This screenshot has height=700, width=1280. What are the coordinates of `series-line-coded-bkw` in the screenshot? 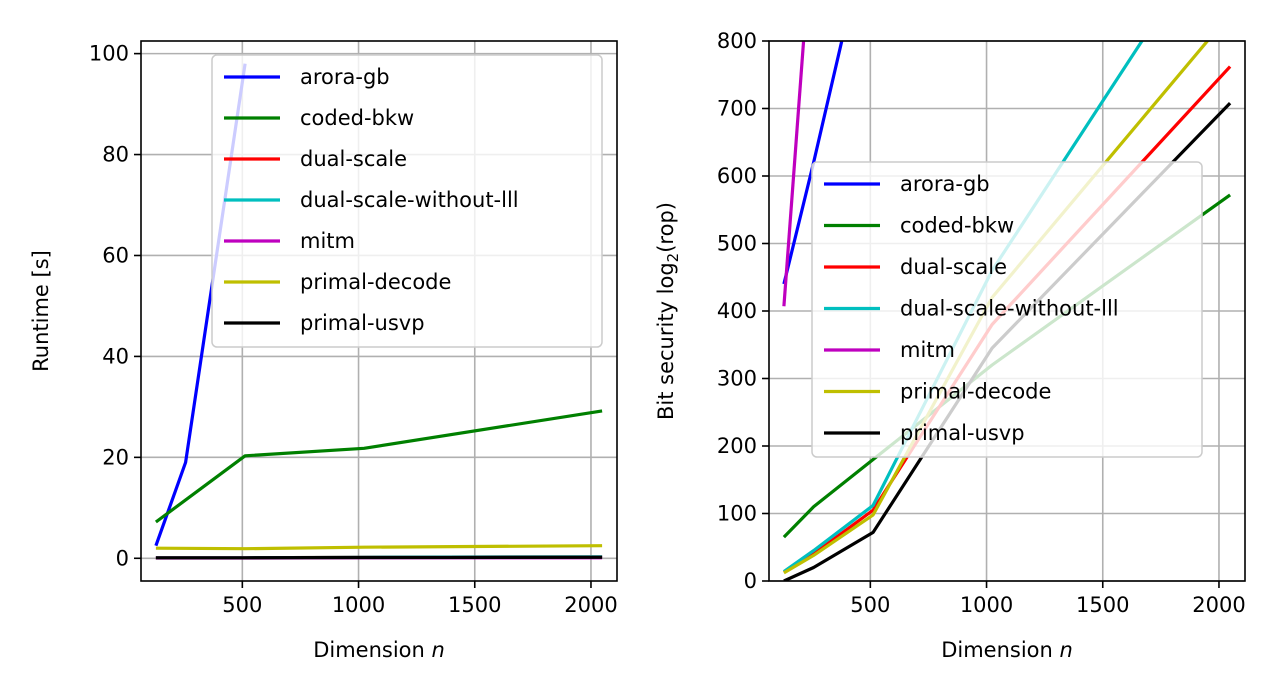 It's located at (378, 466).